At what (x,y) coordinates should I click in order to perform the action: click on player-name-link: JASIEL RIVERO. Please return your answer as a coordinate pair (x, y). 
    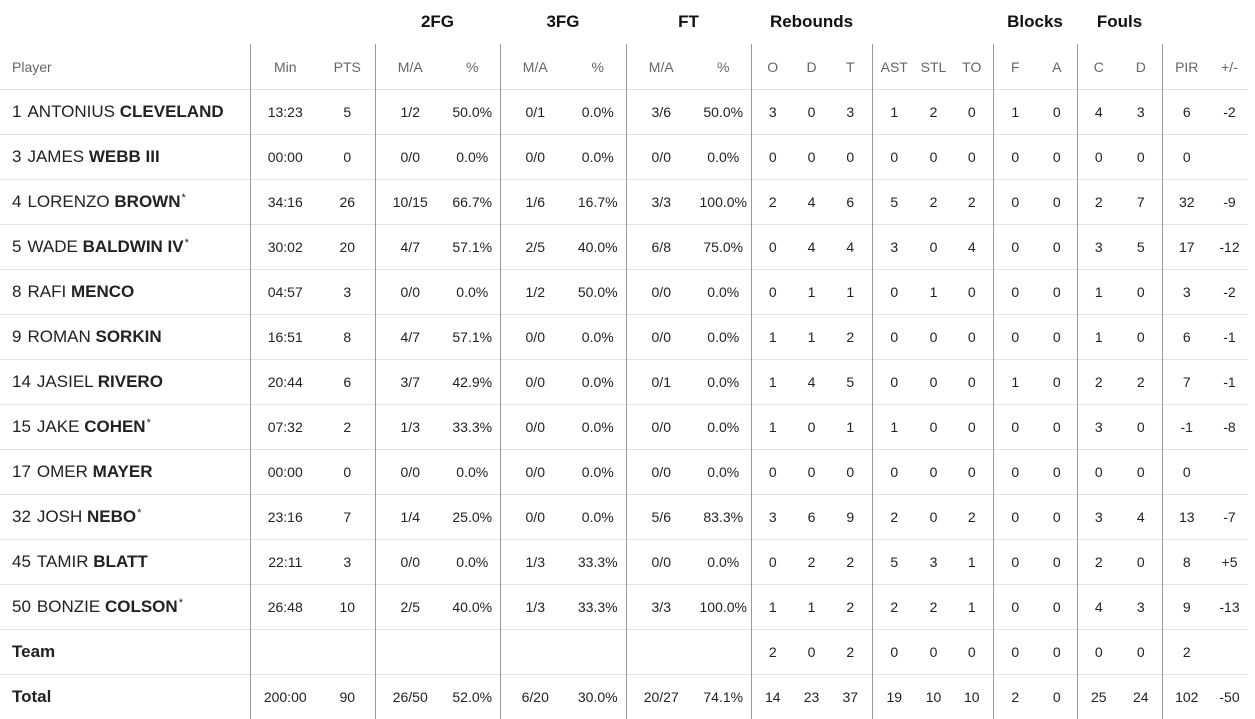
    Looking at the image, I should click on (100, 381).